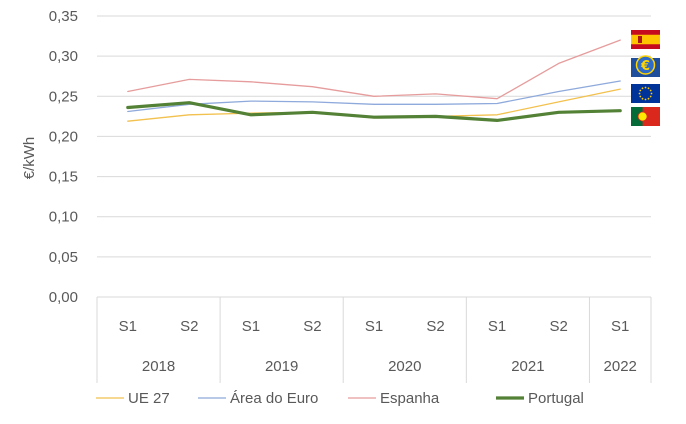  What do you see at coordinates (63, 257) in the screenshot?
I see `y-tick-label: 0,05` at bounding box center [63, 257].